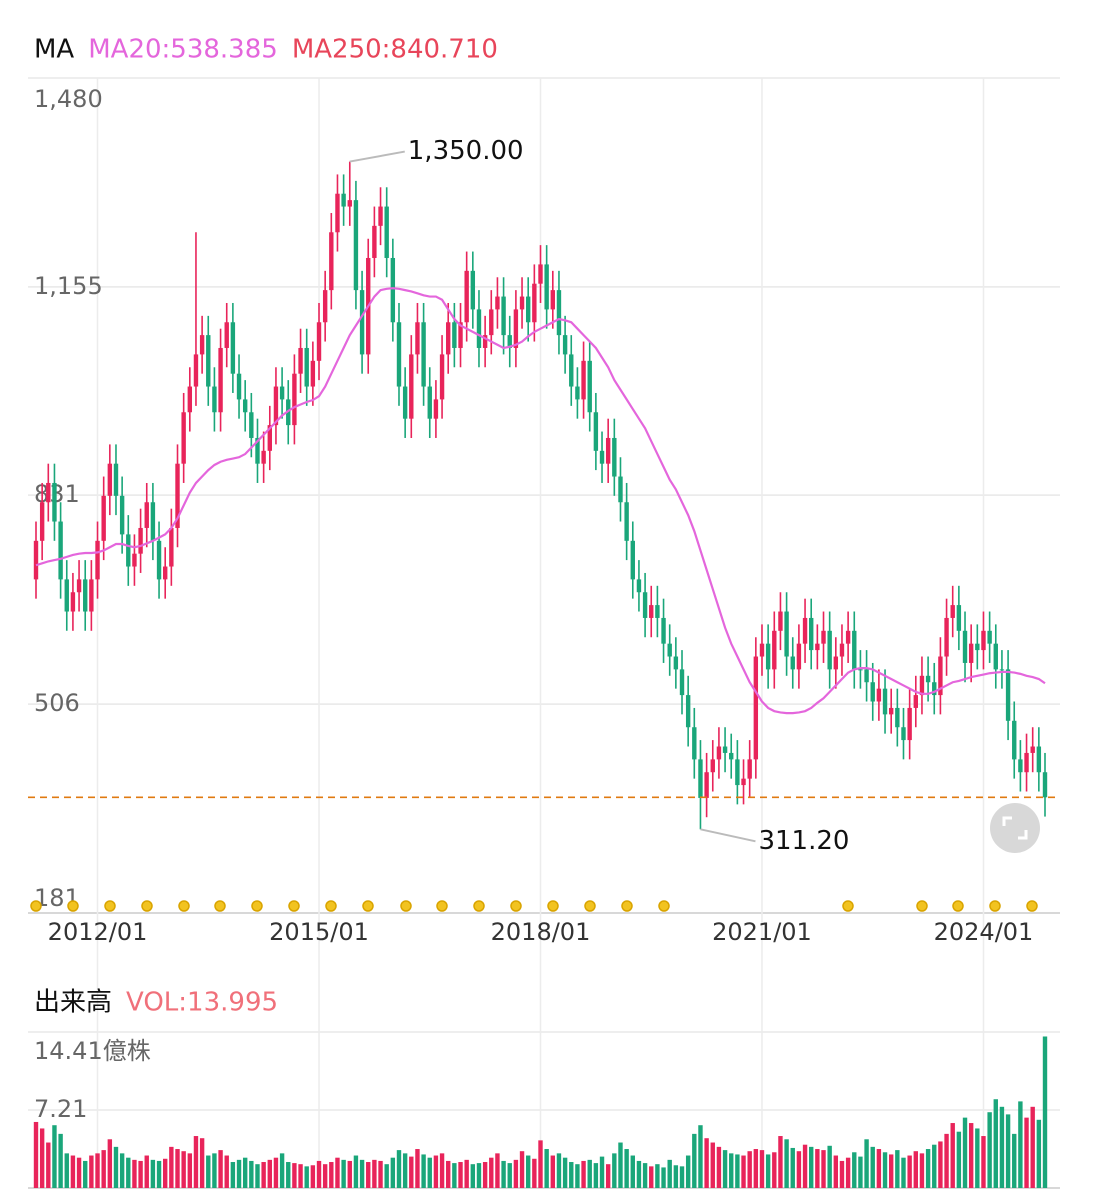  I want to click on expand-button, so click(1015, 828).